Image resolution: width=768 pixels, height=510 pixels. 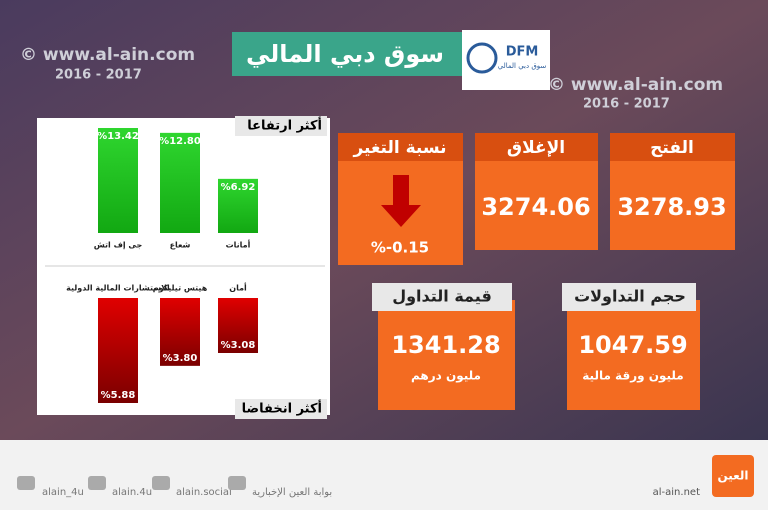 I want to click on bar-name: الاستشارات المالية الدولية, so click(x=118, y=288).